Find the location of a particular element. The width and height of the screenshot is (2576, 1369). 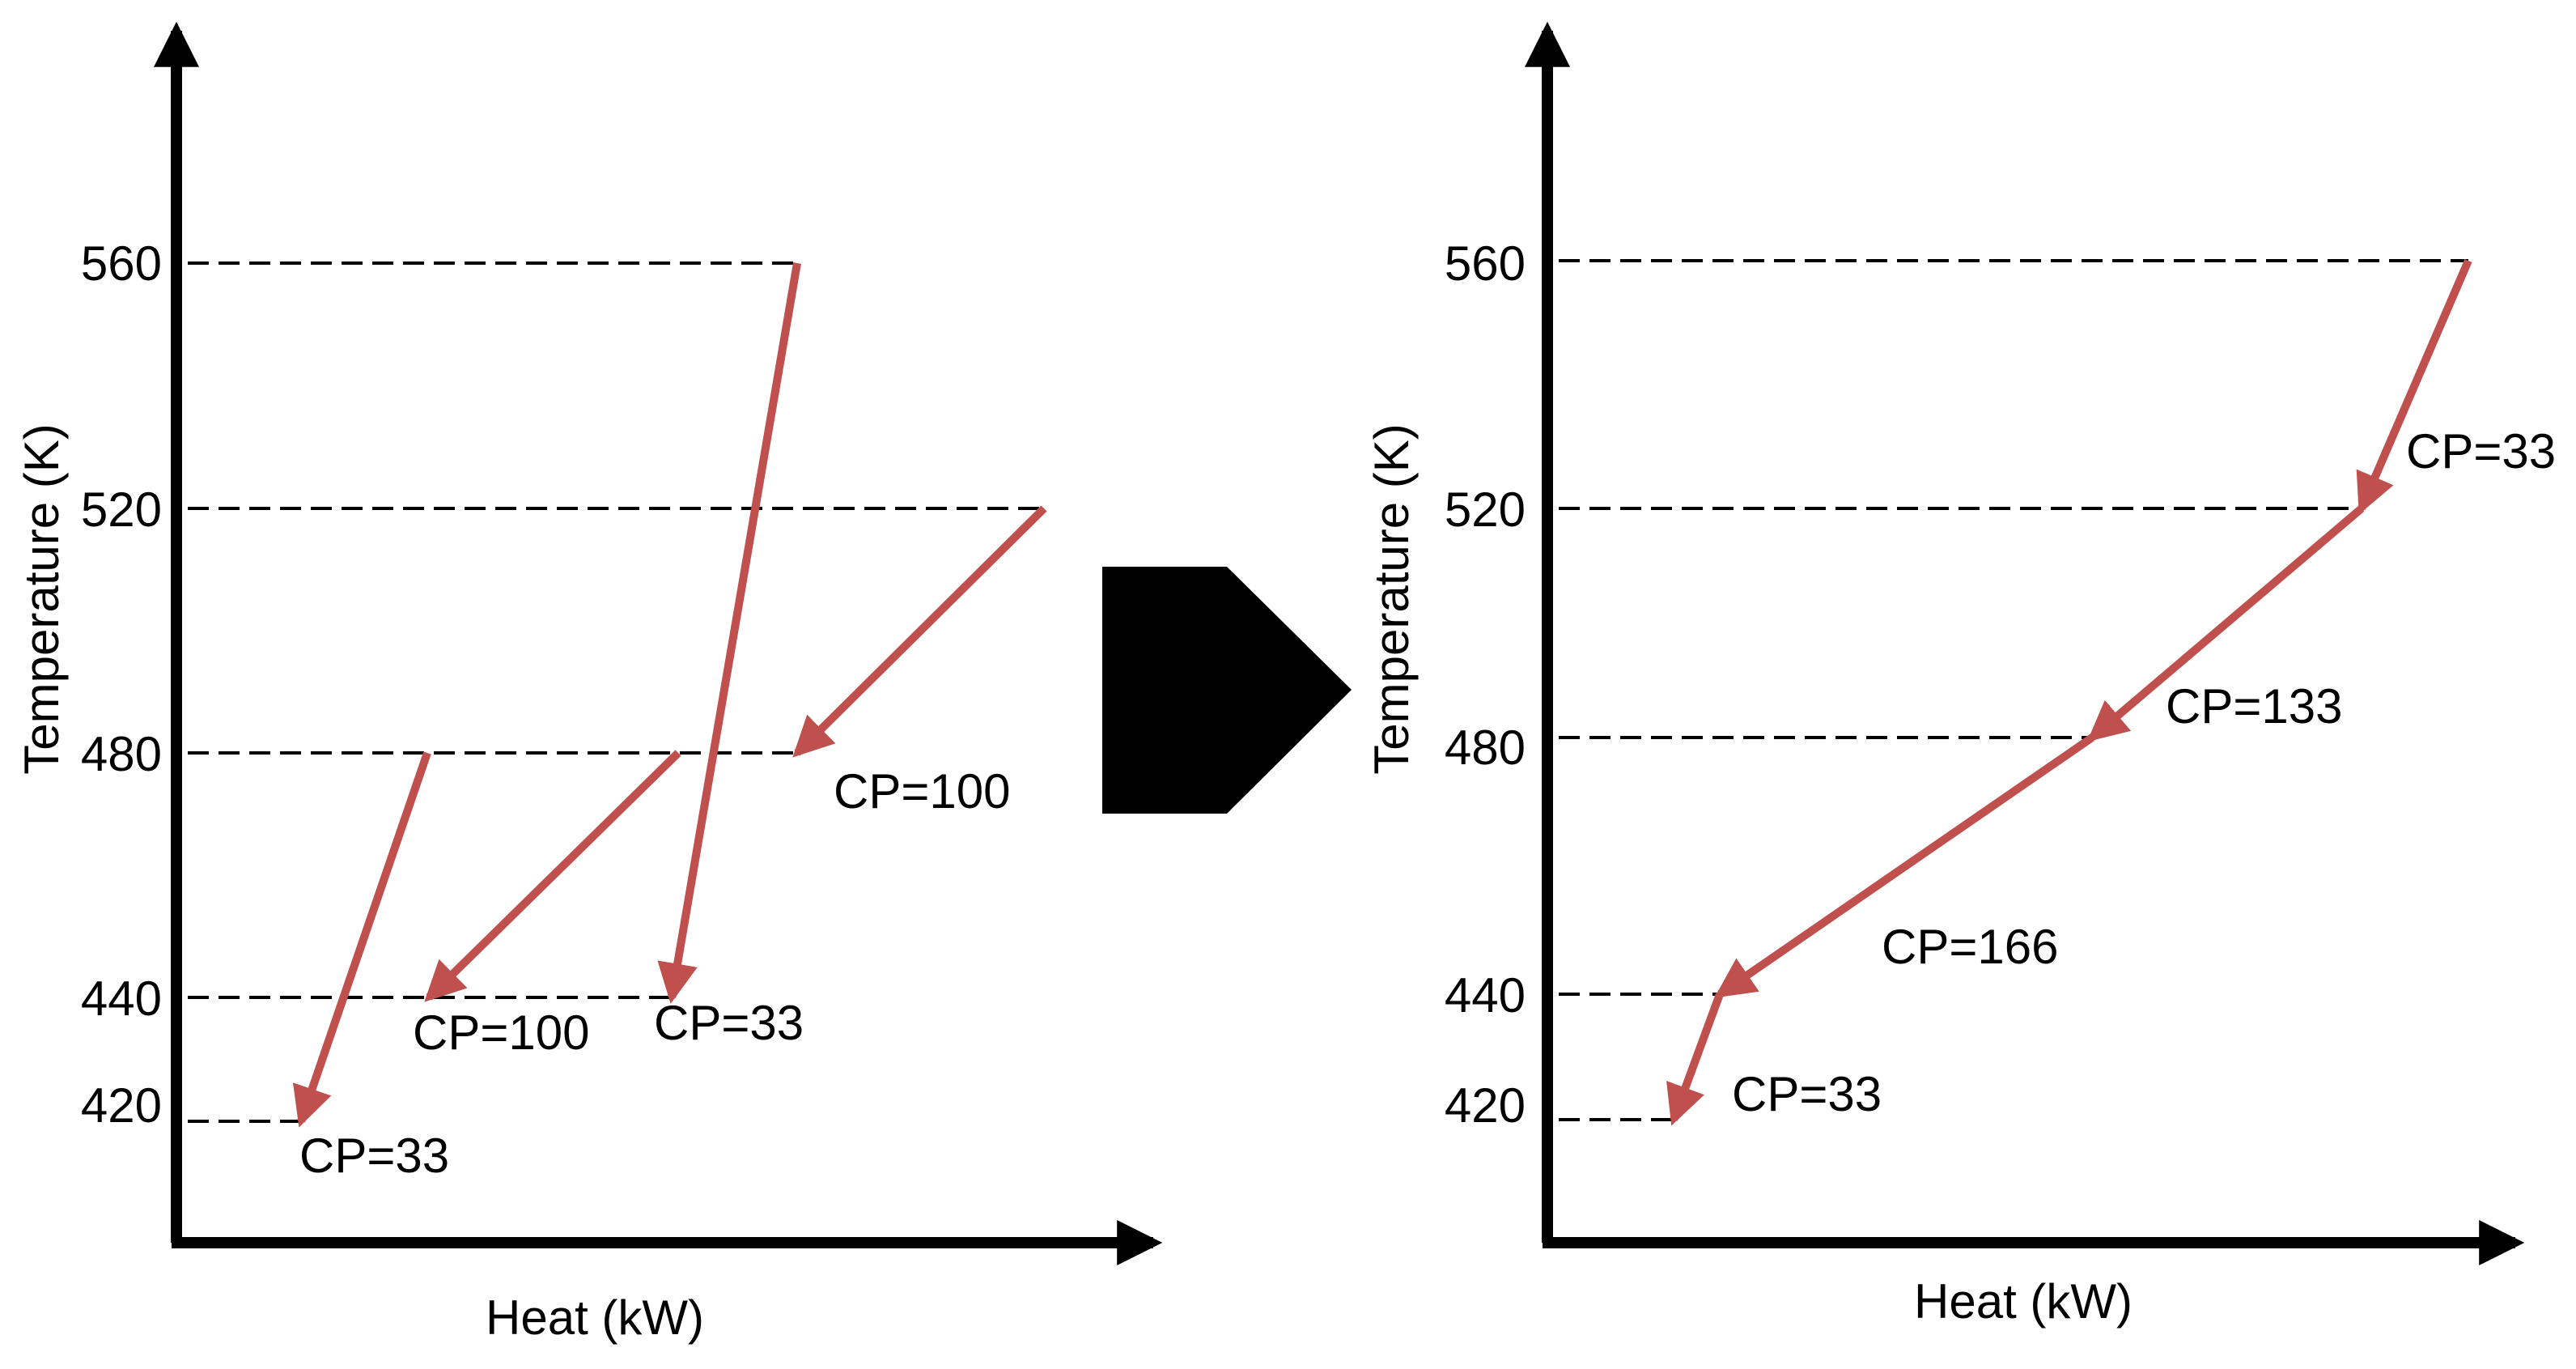

right-tick-520: 520 is located at coordinates (1485, 510).